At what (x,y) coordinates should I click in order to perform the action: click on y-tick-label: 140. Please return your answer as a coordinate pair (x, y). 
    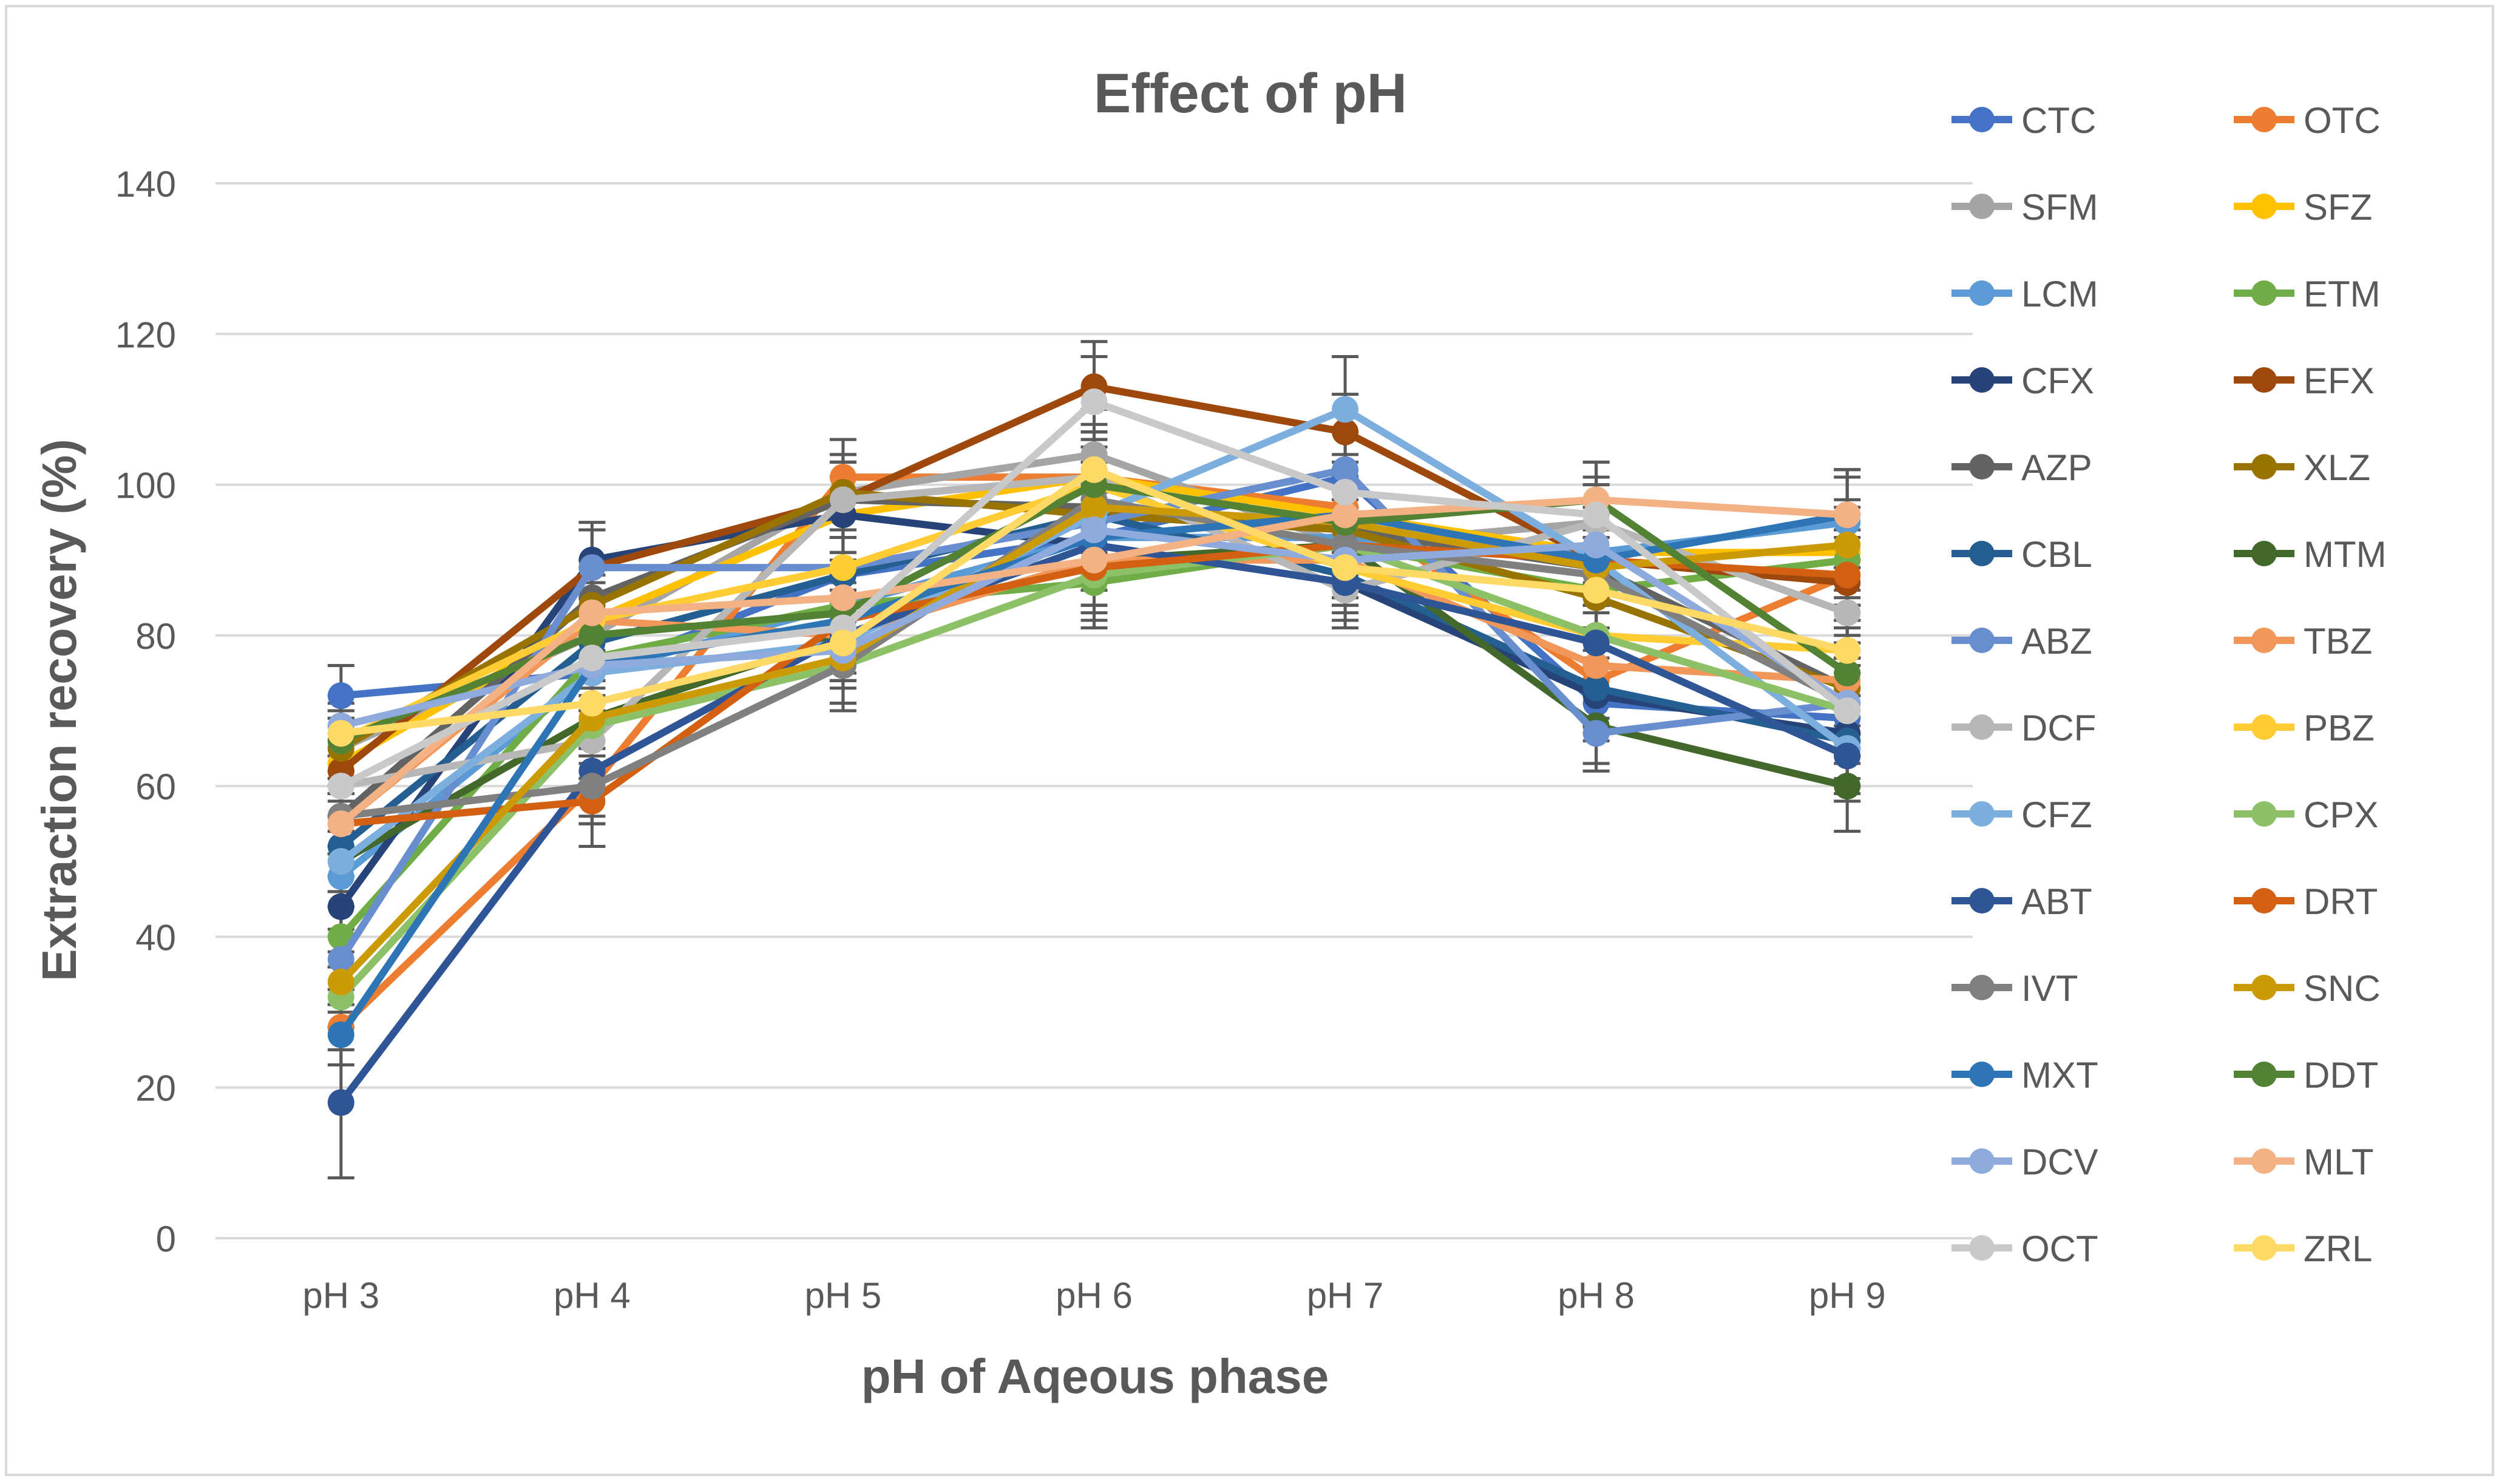
    Looking at the image, I should click on (145, 184).